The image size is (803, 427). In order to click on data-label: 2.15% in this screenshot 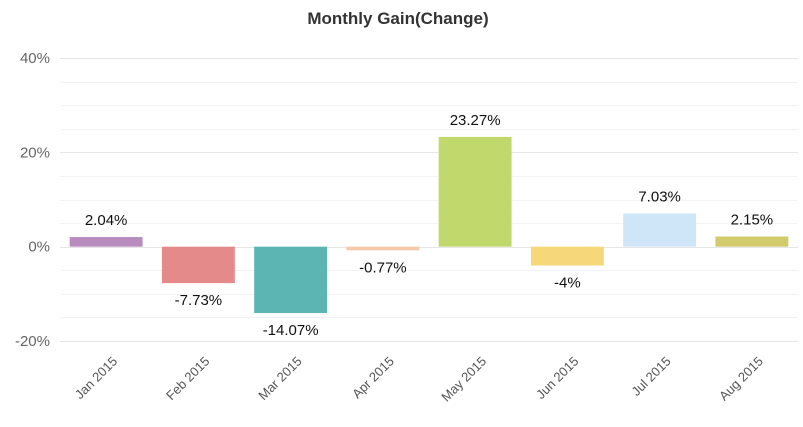, I will do `click(752, 220)`.